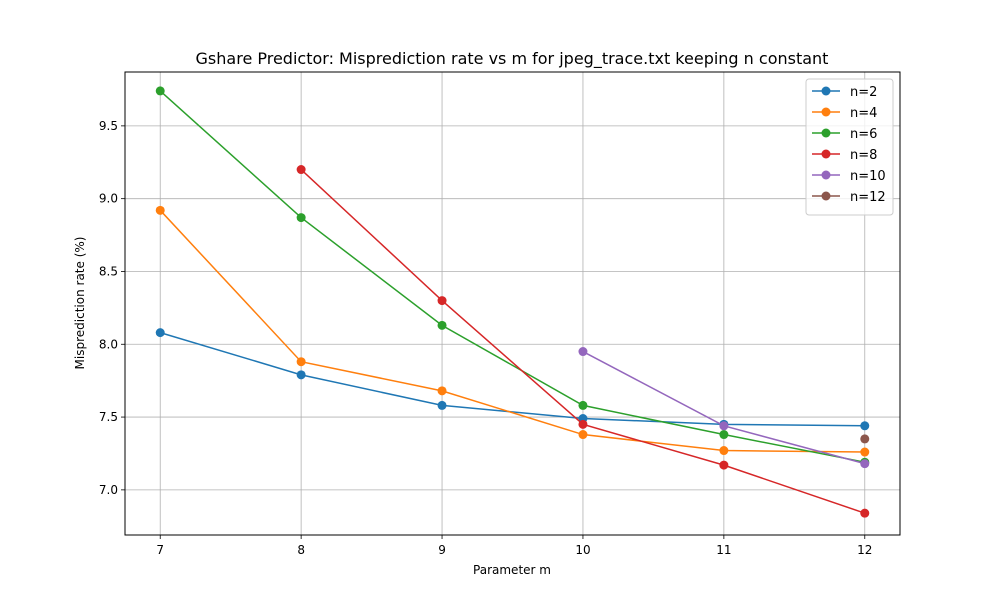 The height and width of the screenshot is (600, 1000). What do you see at coordinates (442, 550) in the screenshot?
I see `x-tick-label: 9` at bounding box center [442, 550].